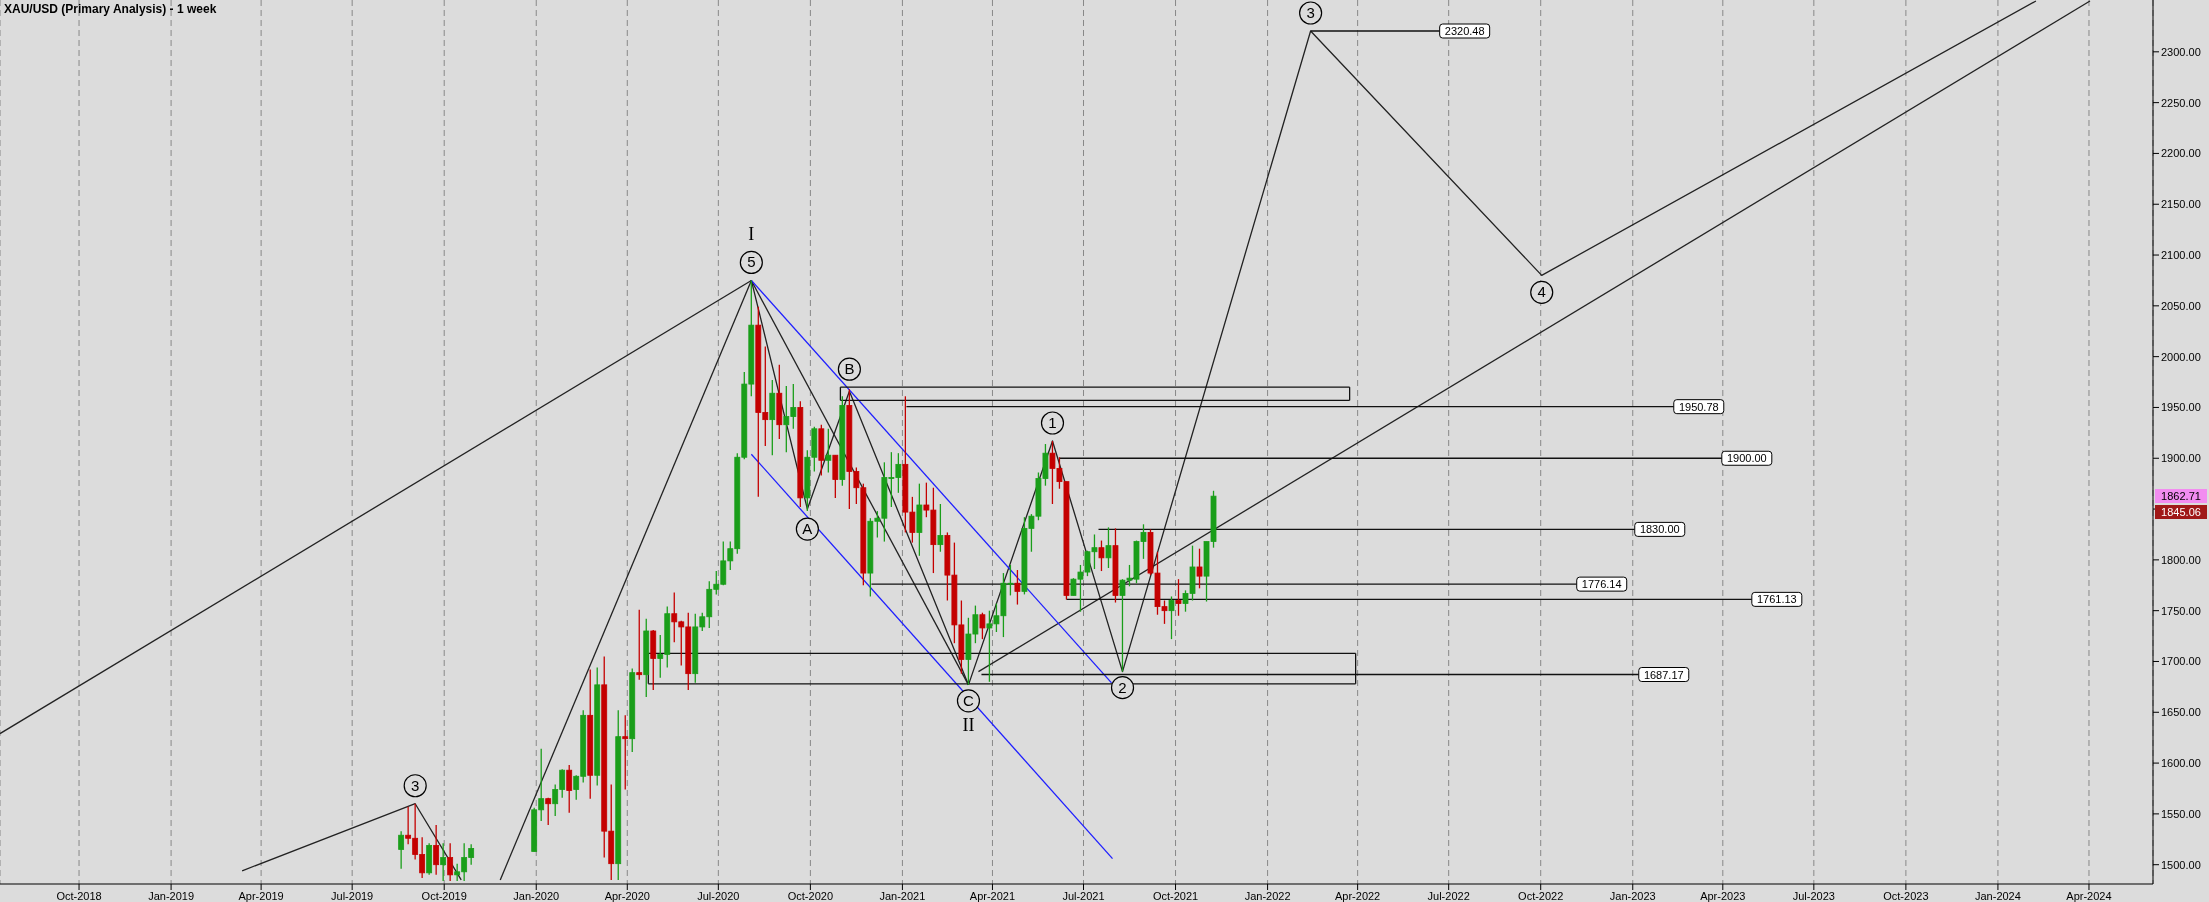 This screenshot has width=2209, height=902. What do you see at coordinates (79, 895) in the screenshot?
I see `x-tick-label: Oct-2018` at bounding box center [79, 895].